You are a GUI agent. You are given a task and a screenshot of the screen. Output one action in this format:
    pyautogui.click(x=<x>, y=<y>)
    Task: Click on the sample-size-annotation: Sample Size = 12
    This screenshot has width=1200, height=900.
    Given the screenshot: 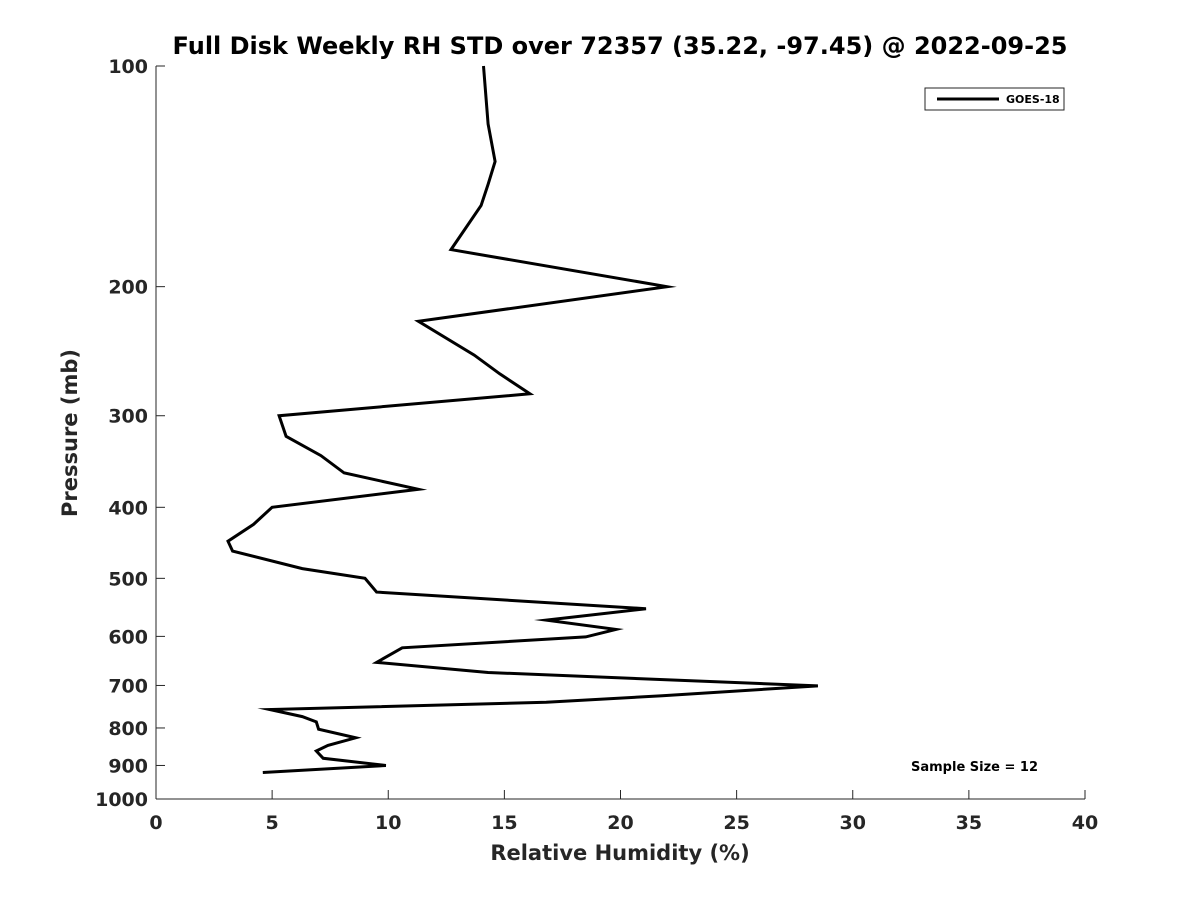 What is the action you would take?
    pyautogui.click(x=974, y=767)
    